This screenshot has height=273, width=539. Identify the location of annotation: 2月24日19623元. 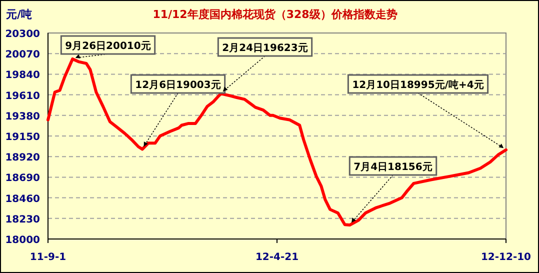
(265, 48).